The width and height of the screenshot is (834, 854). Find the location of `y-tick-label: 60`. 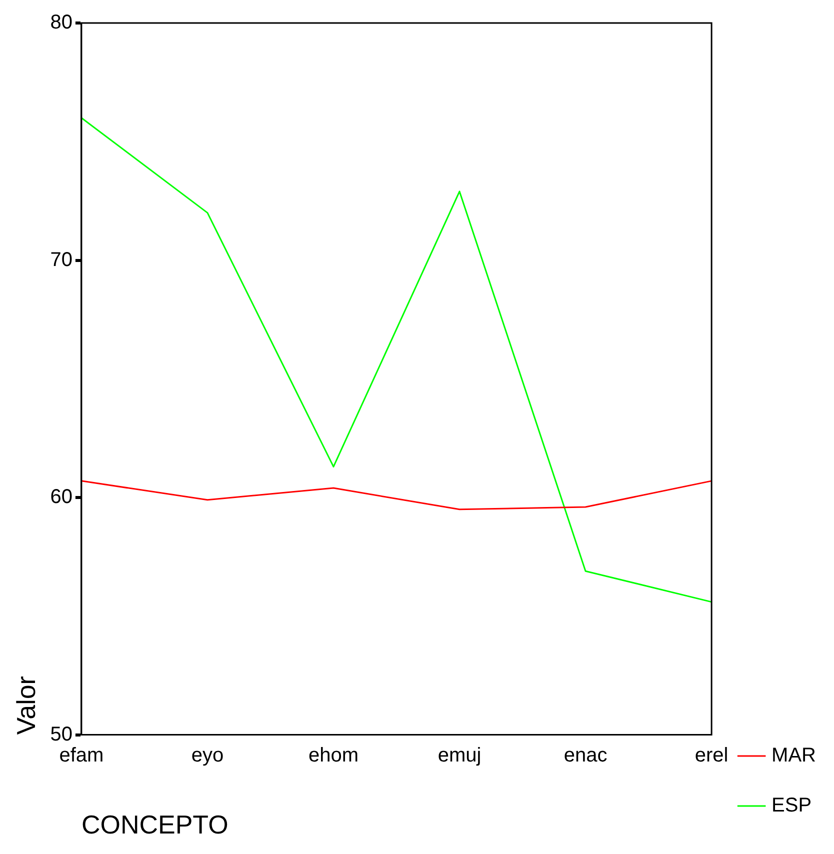

y-tick-label: 60 is located at coordinates (61, 497).